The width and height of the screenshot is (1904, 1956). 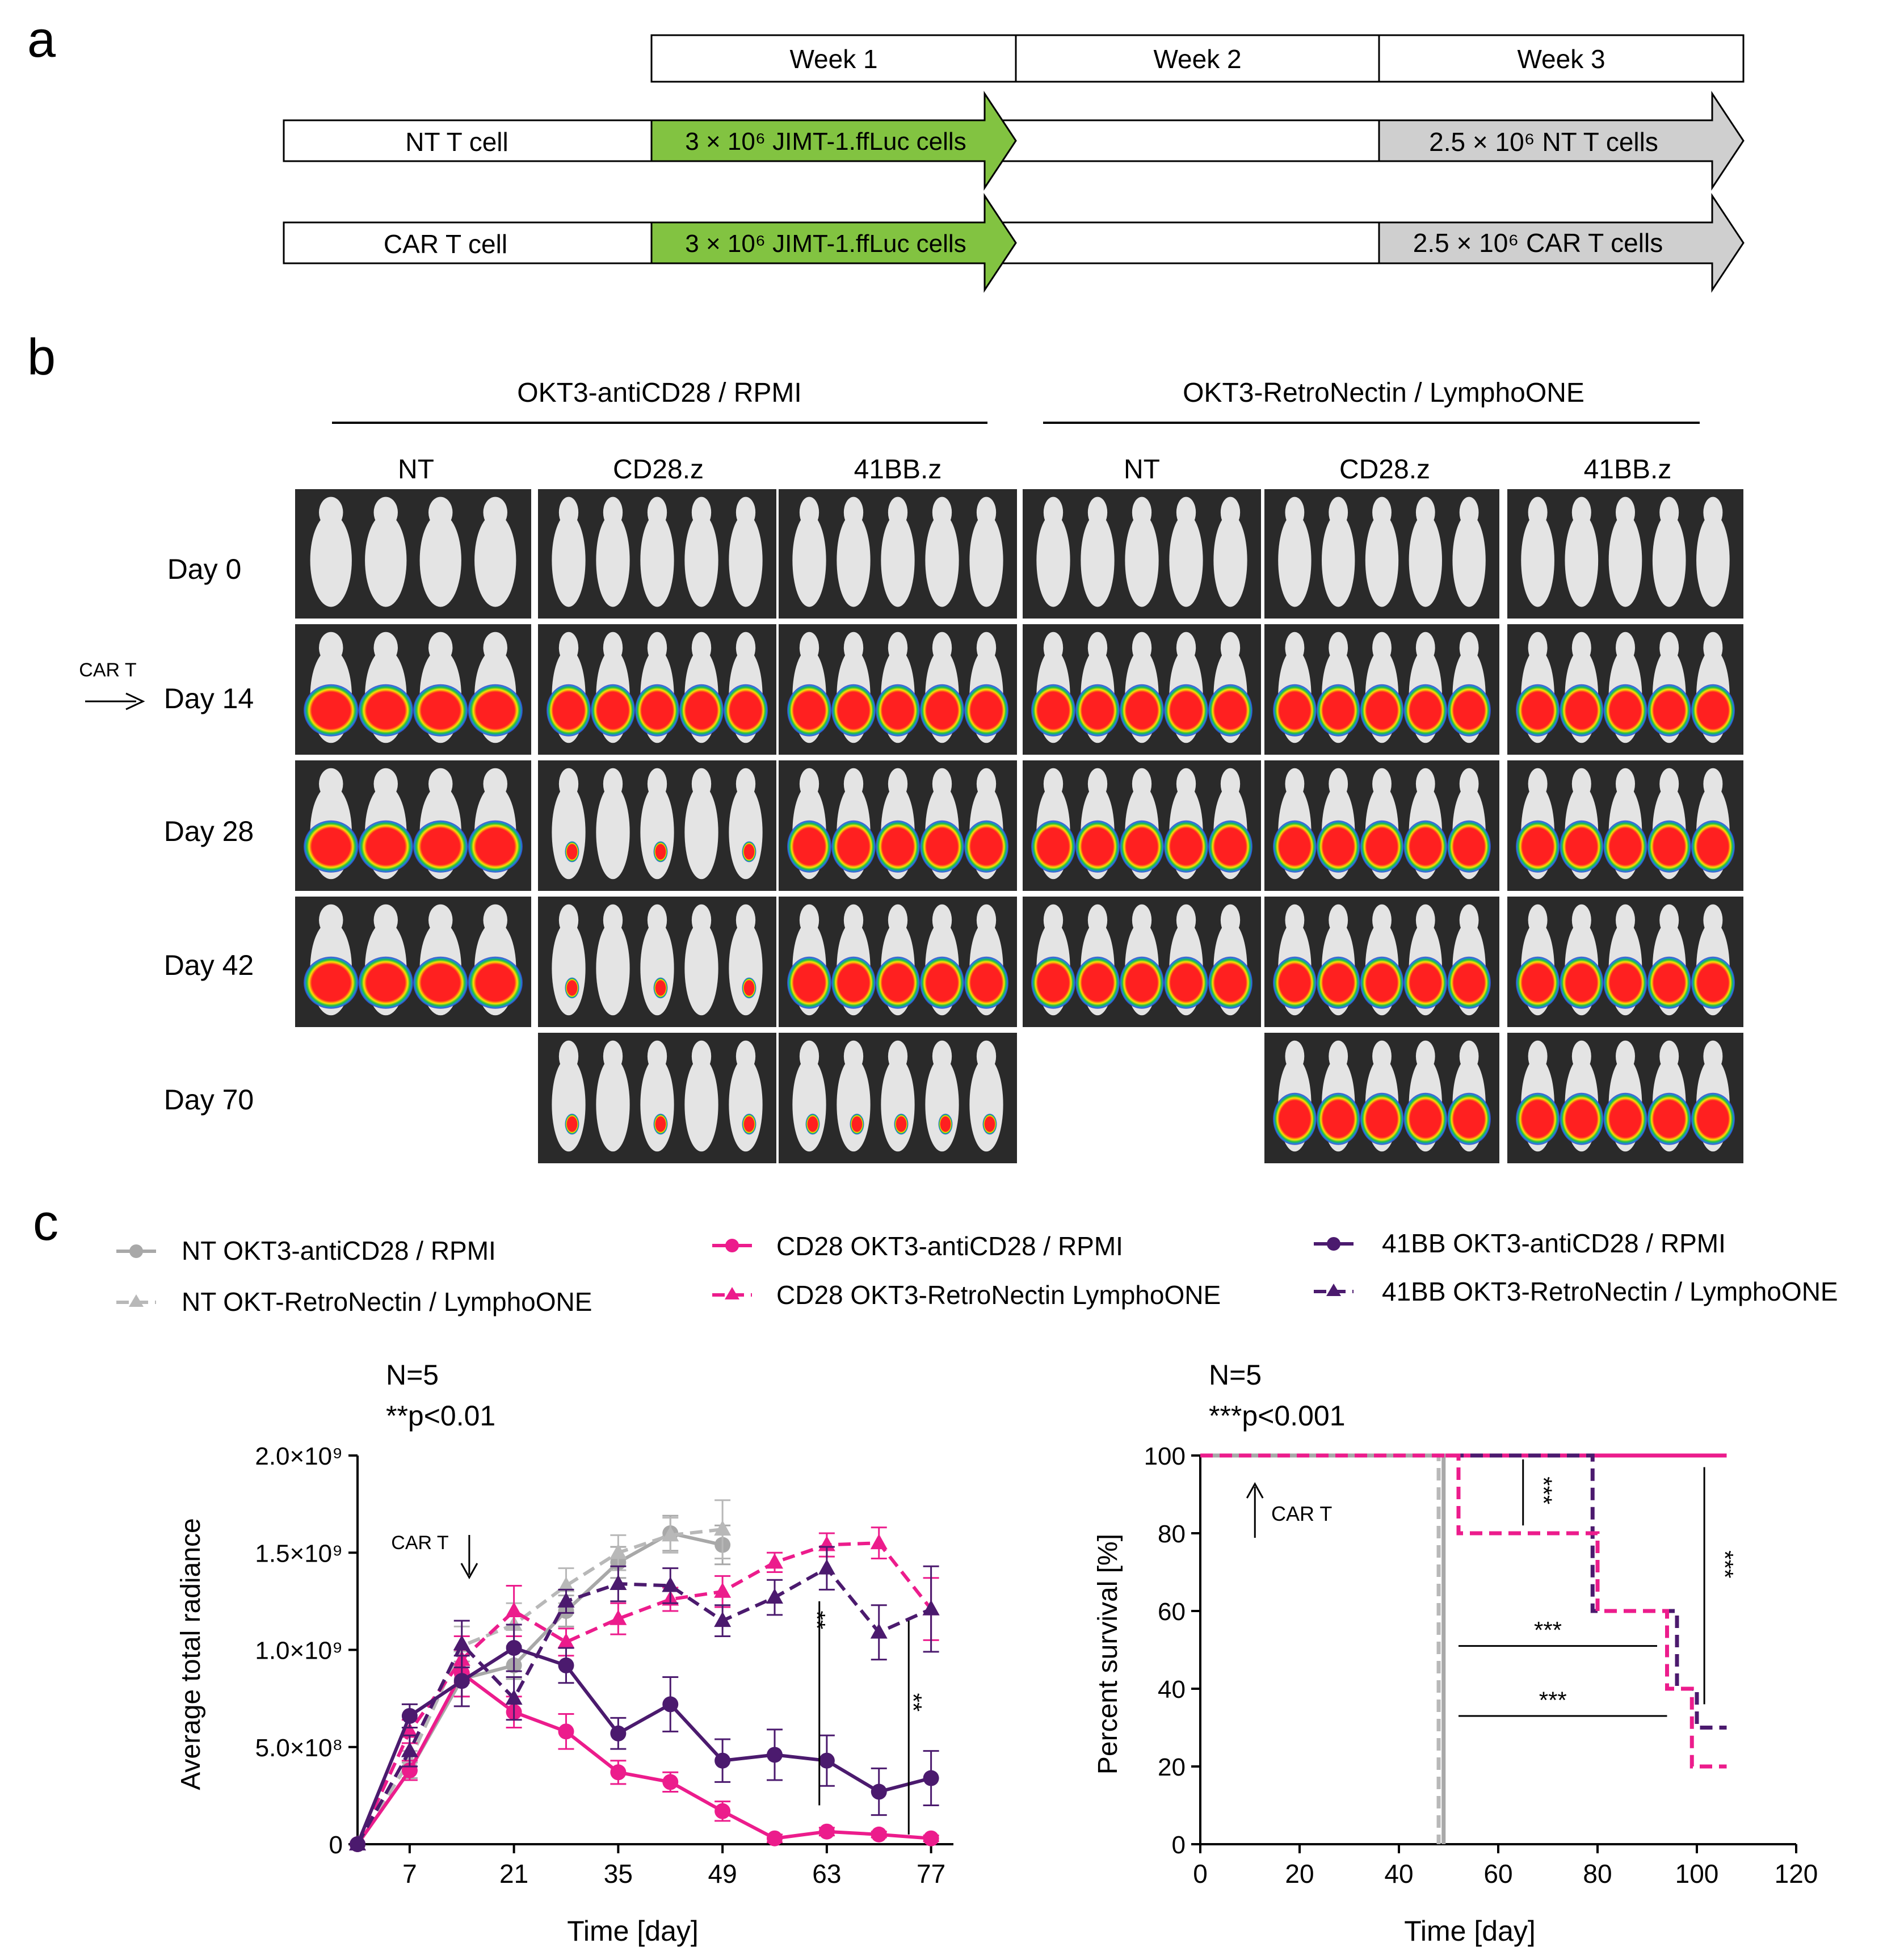 What do you see at coordinates (966, 1295) in the screenshot?
I see `legend-item: CD28 OKT3-RetroNectin LymphoONE` at bounding box center [966, 1295].